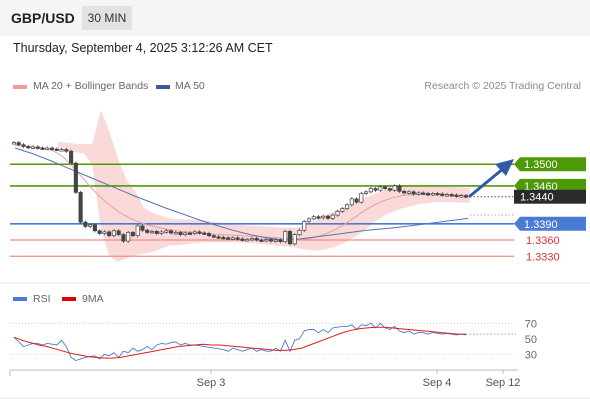 The height and width of the screenshot is (400, 590). What do you see at coordinates (503, 383) in the screenshot?
I see `x-tick-label-2: Sep 12` at bounding box center [503, 383].